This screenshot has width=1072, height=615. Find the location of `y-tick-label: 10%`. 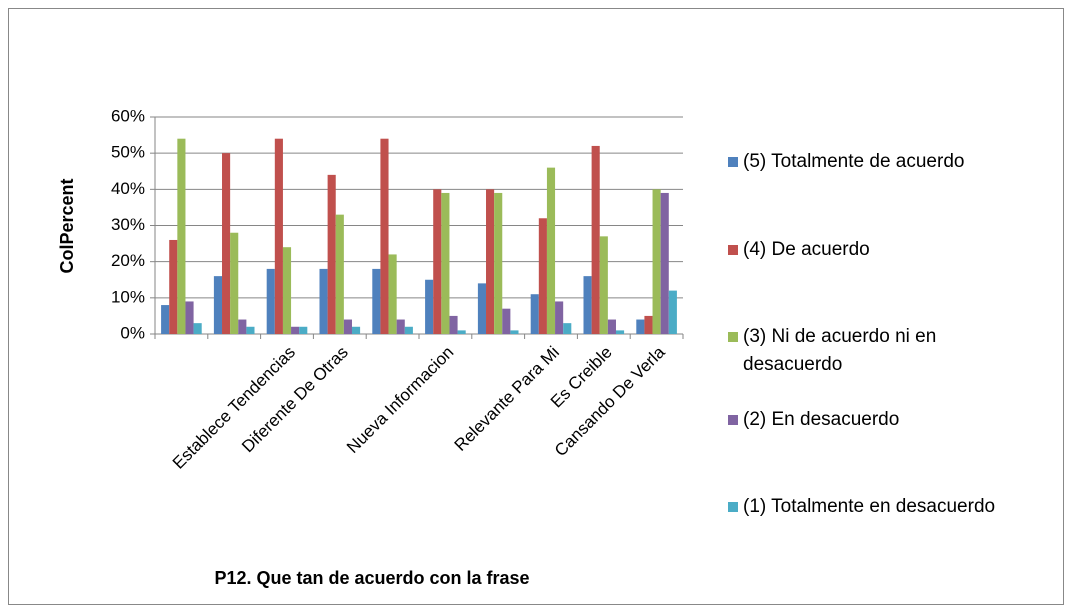

y-tick-label: 10% is located at coordinates (128, 296).